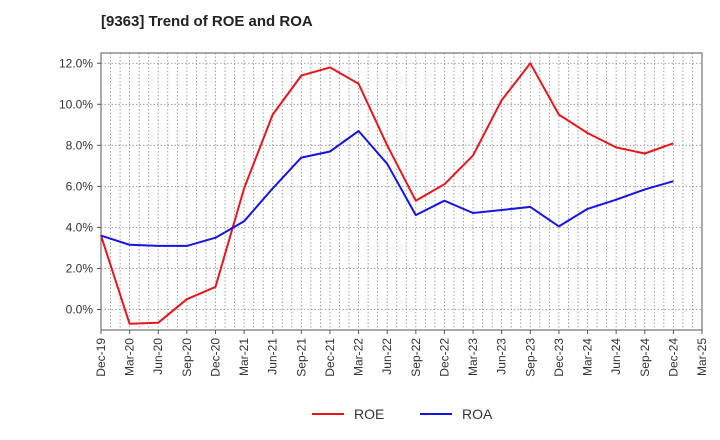 The width and height of the screenshot is (720, 440). What do you see at coordinates (702, 357) in the screenshot?
I see `x-tick-label: Mar-25` at bounding box center [702, 357].